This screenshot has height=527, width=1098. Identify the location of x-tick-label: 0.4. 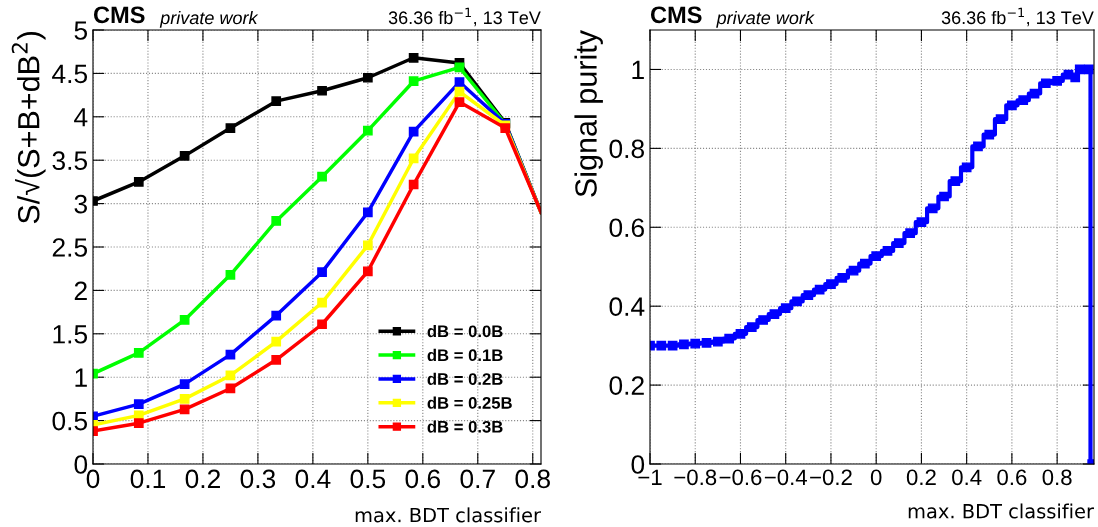
(313, 479).